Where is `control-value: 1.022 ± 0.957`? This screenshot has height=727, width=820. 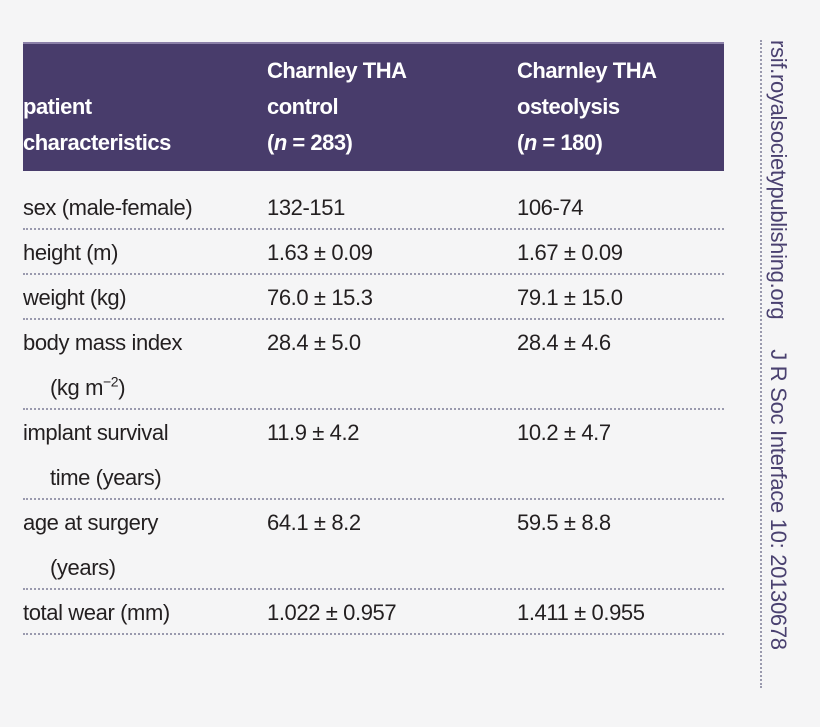 control-value: 1.022 ± 0.957 is located at coordinates (332, 612).